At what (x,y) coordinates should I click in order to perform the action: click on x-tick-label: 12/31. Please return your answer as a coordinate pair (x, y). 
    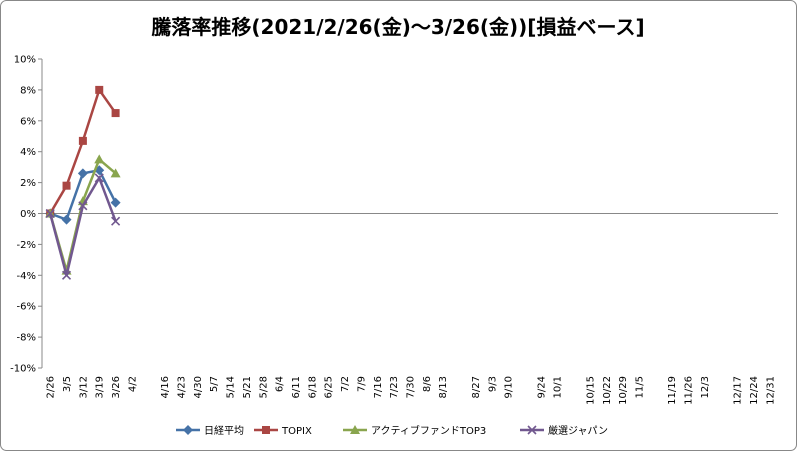
    Looking at the image, I should click on (770, 390).